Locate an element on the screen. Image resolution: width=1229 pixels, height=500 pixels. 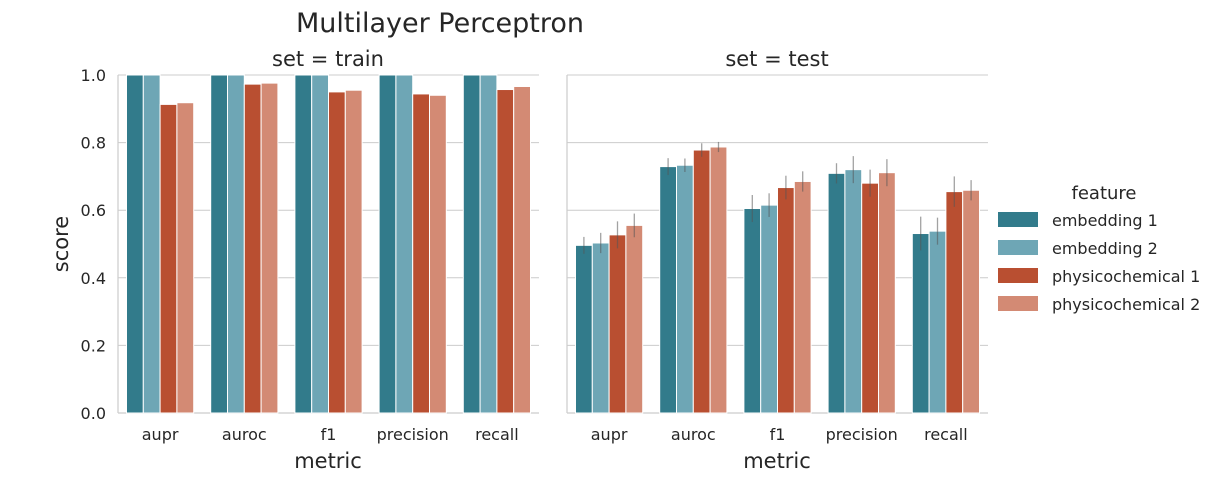
panel-title-train: set = train is located at coordinates (328, 59).